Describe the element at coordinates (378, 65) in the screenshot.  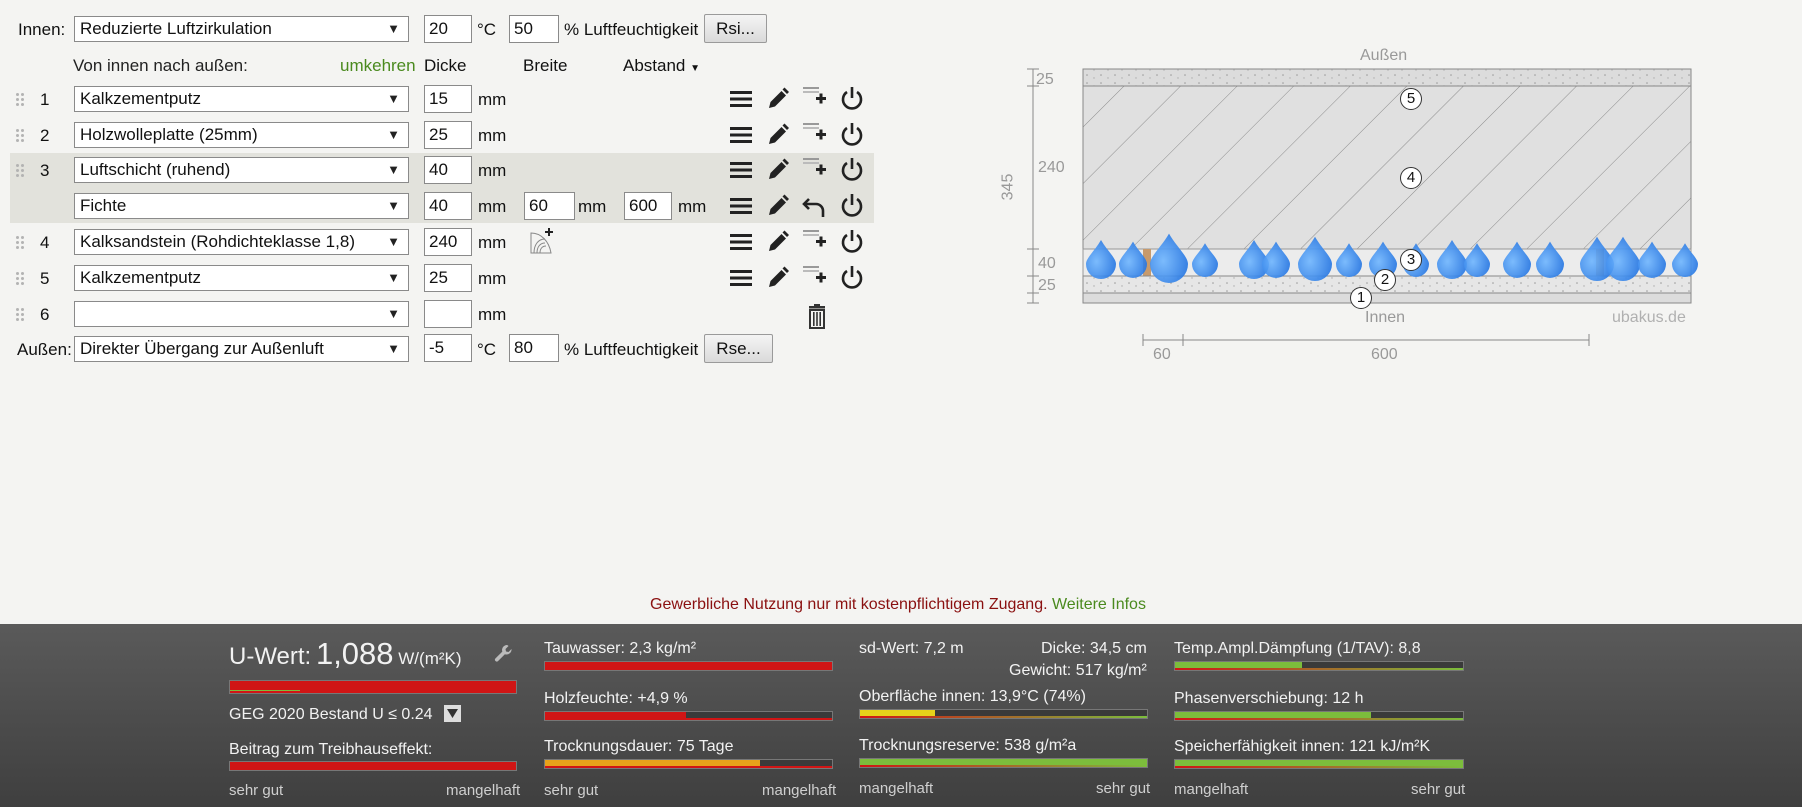
I see `reverse-order-link: umkehren` at that location.